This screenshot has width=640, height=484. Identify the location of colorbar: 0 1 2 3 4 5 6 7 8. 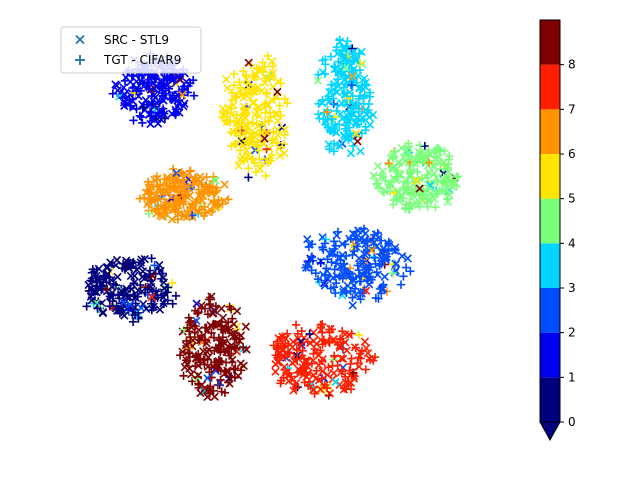
(558, 230).